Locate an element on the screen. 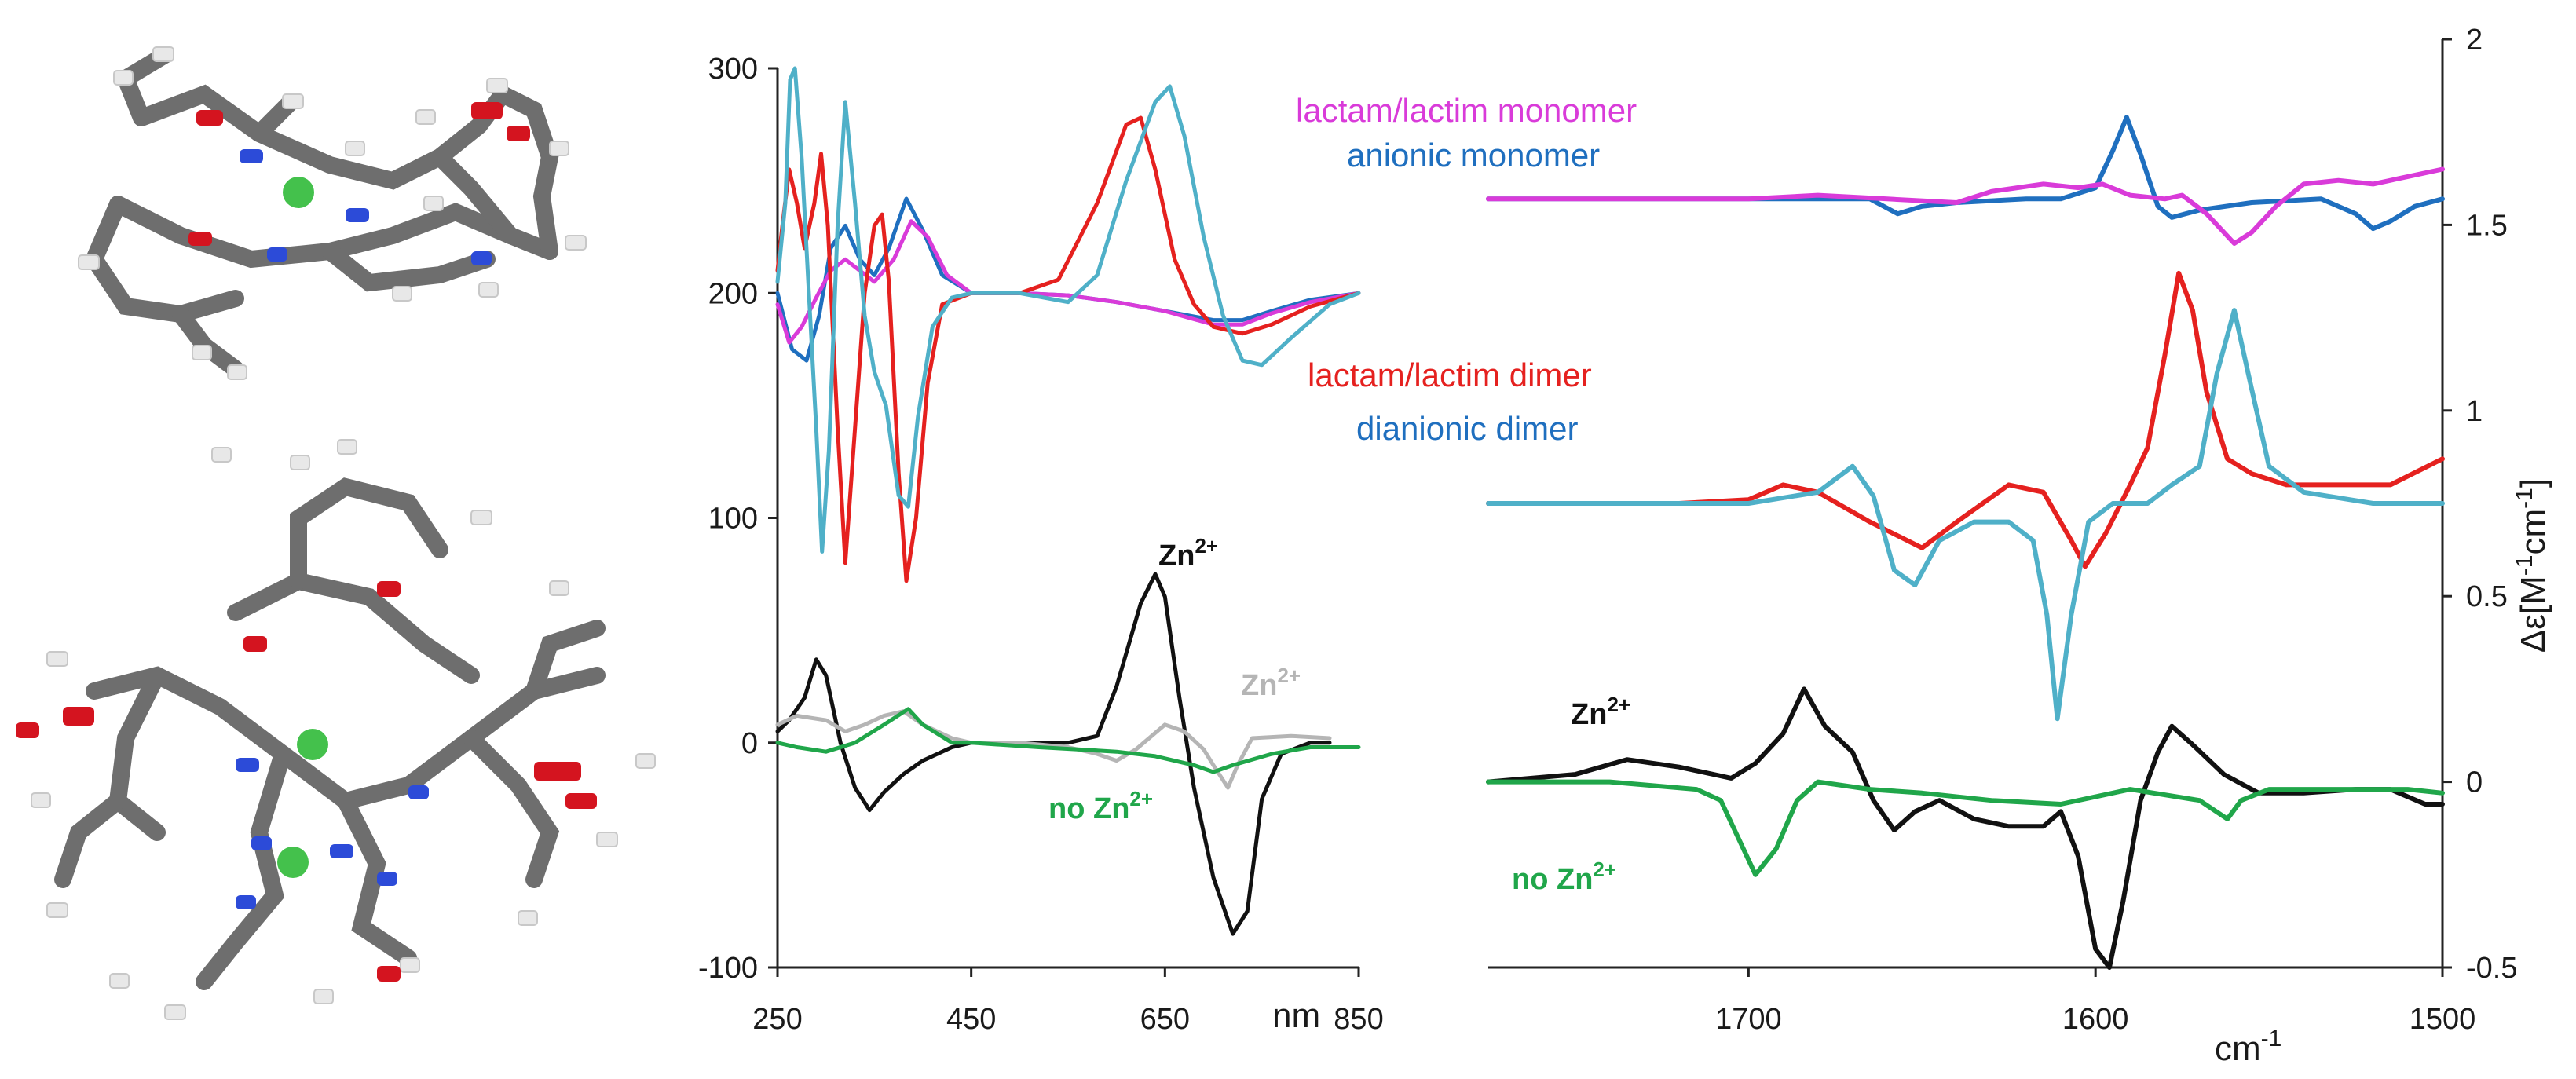 This screenshot has width=2576, height=1079. label-zn-ir: Zn2+ is located at coordinates (1601, 712).